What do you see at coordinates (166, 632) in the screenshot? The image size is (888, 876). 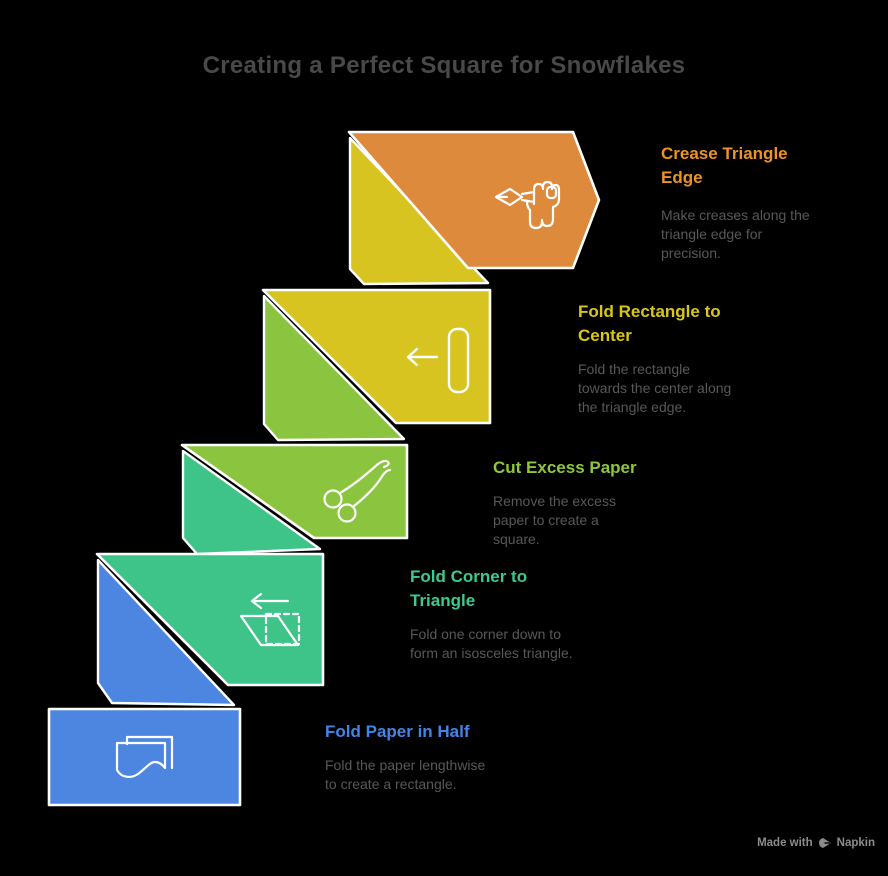 I see `step-5-fold-triangle` at bounding box center [166, 632].